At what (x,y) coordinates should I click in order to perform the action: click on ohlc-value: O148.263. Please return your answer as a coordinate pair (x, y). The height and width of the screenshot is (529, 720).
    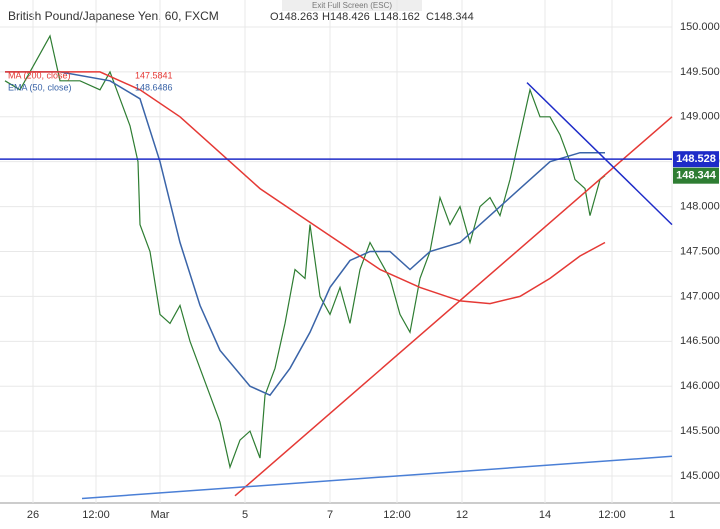
    Looking at the image, I should click on (294, 17).